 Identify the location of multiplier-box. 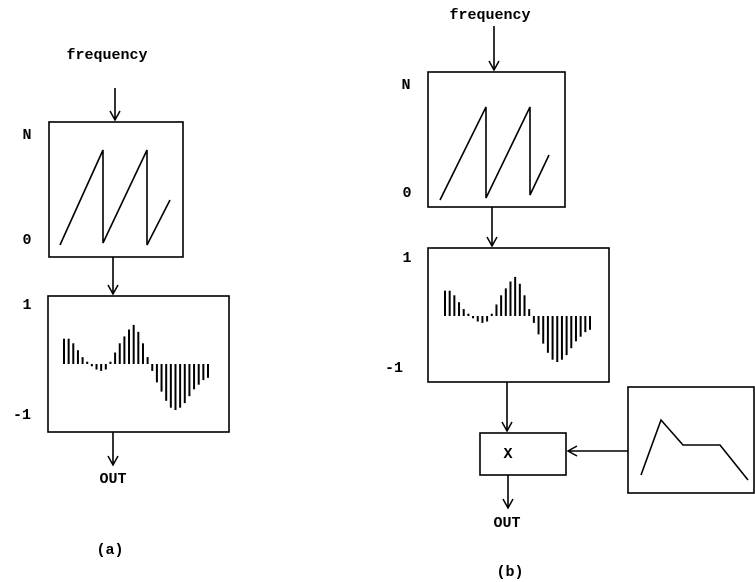
(523, 454).